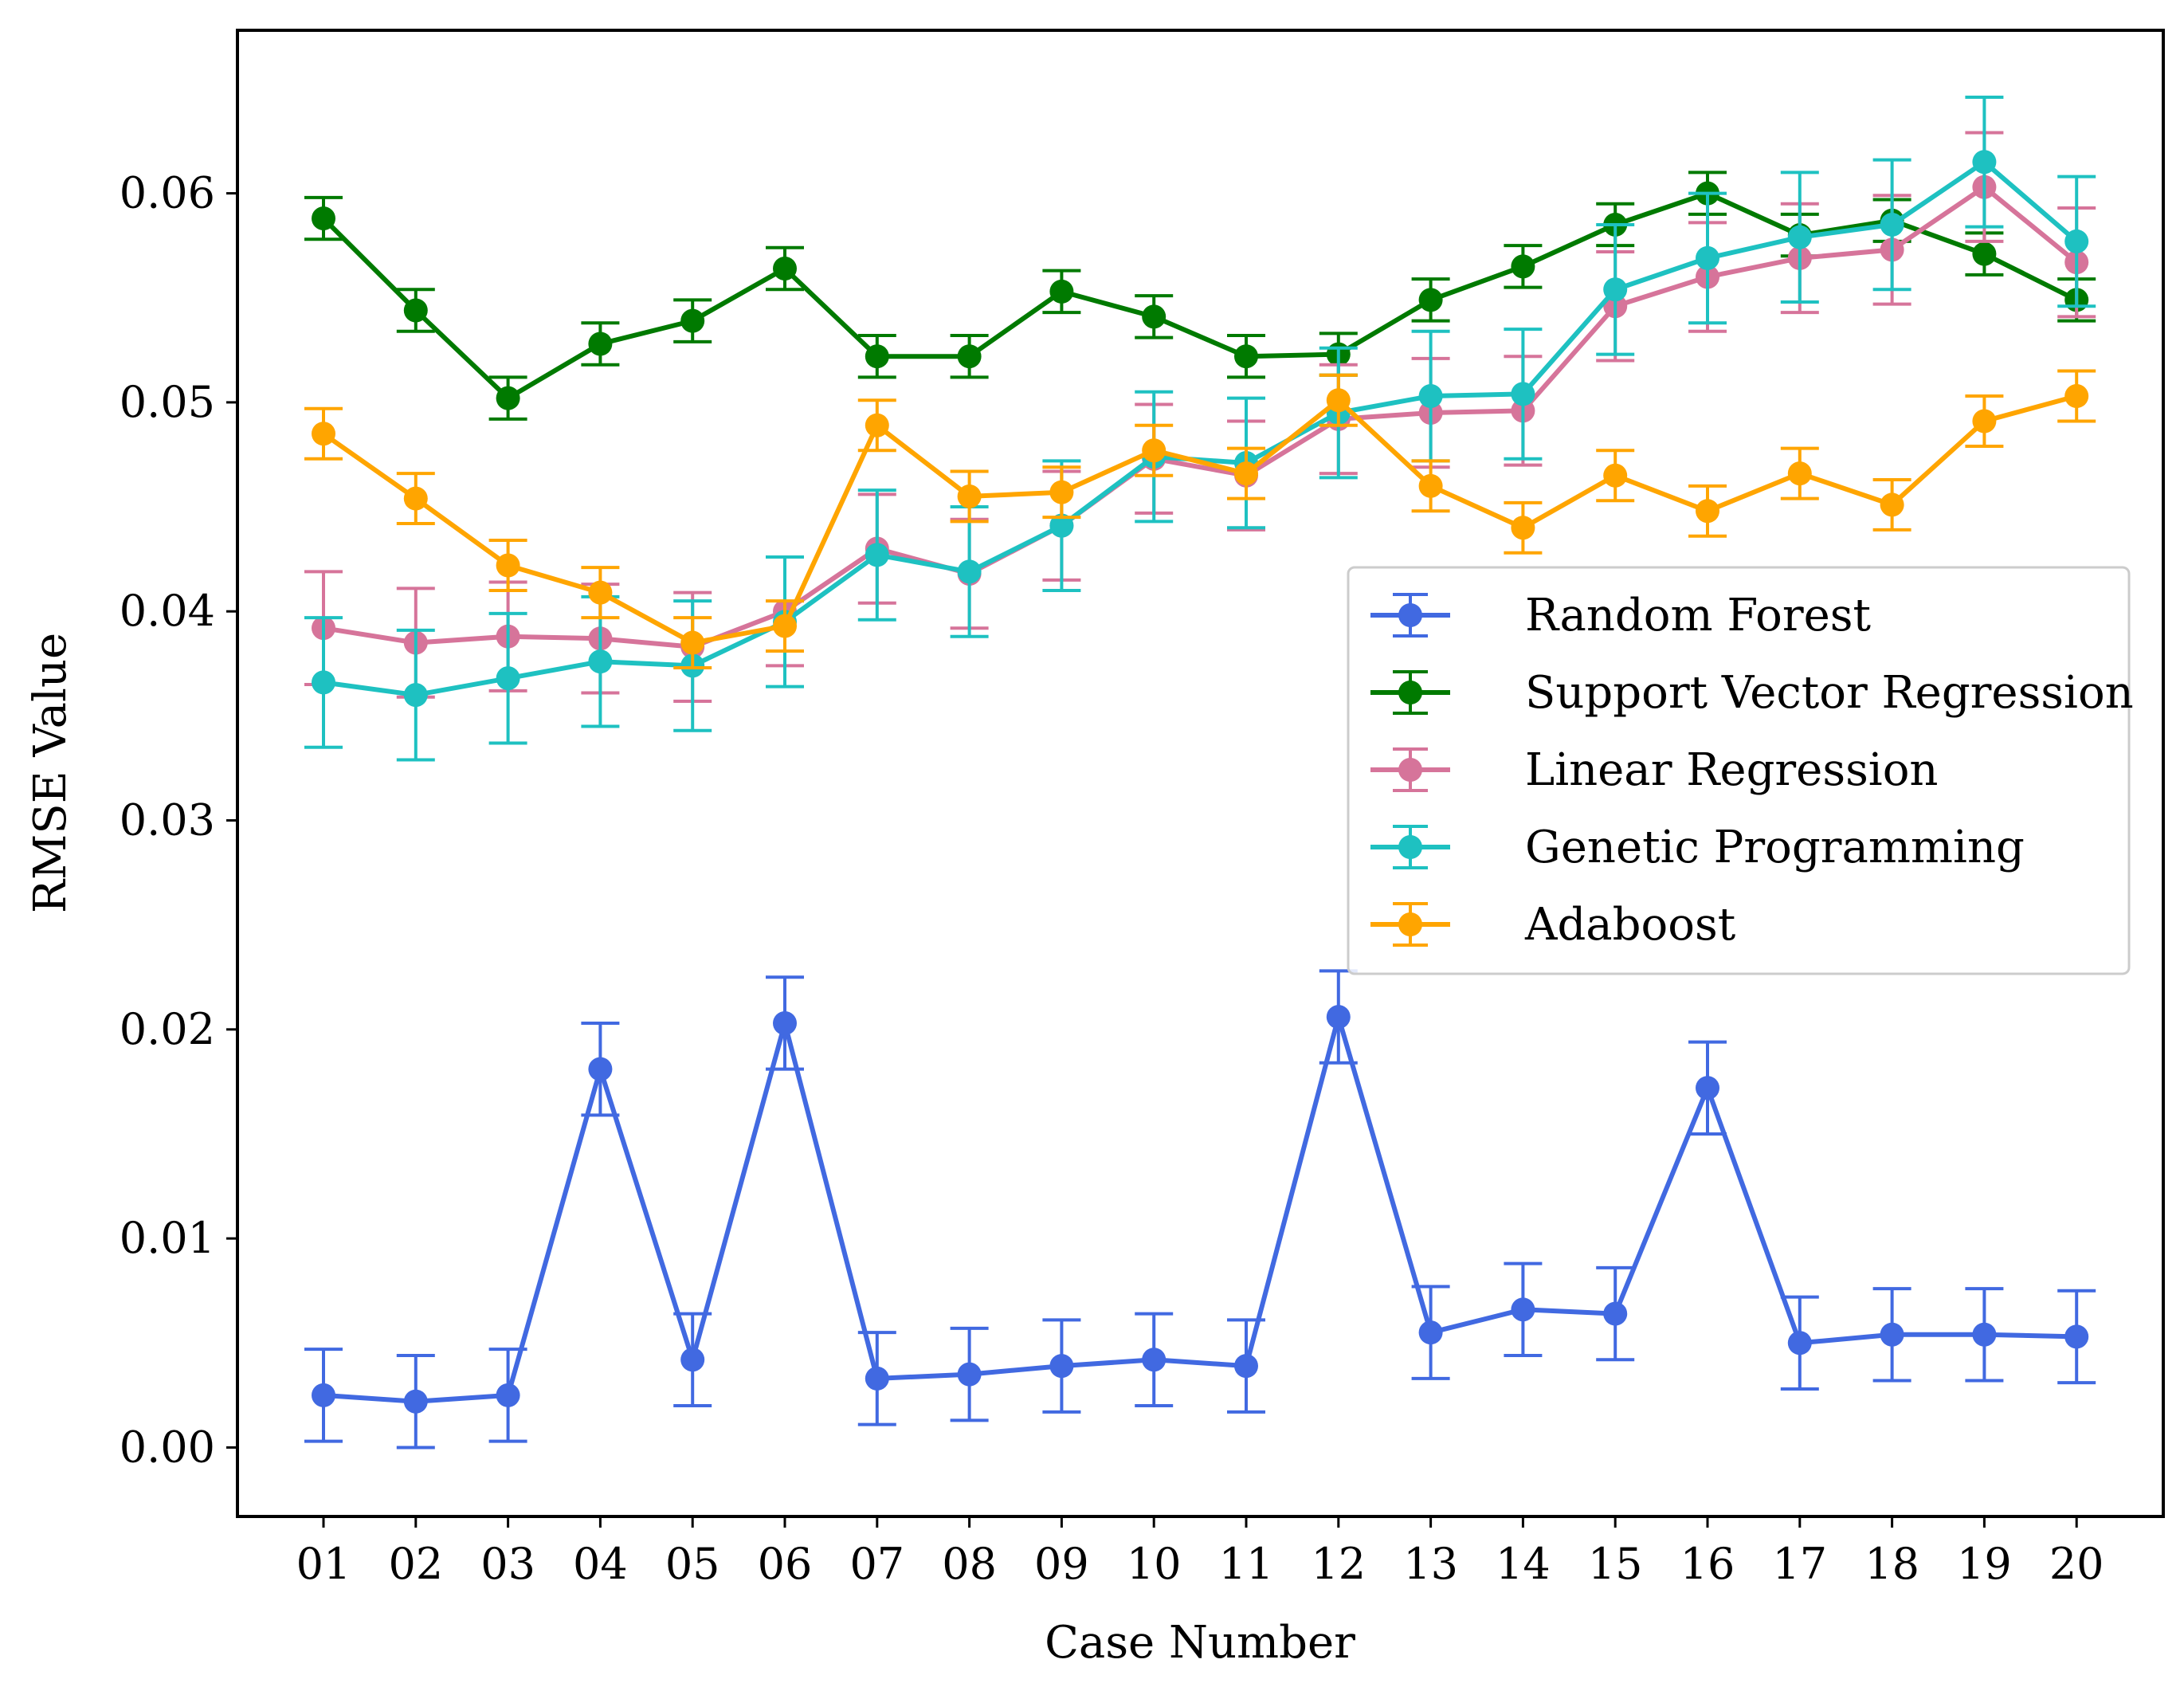 This screenshot has height=1687, width=2184. I want to click on x-axis-label: Case Number, so click(1200, 1643).